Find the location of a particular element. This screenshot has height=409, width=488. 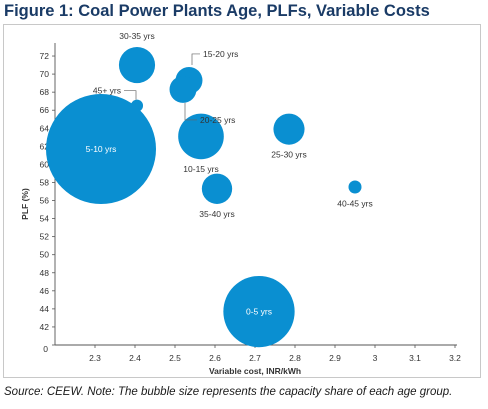

x-axis-label: Variable cost, INR/kWh is located at coordinates (255, 371).